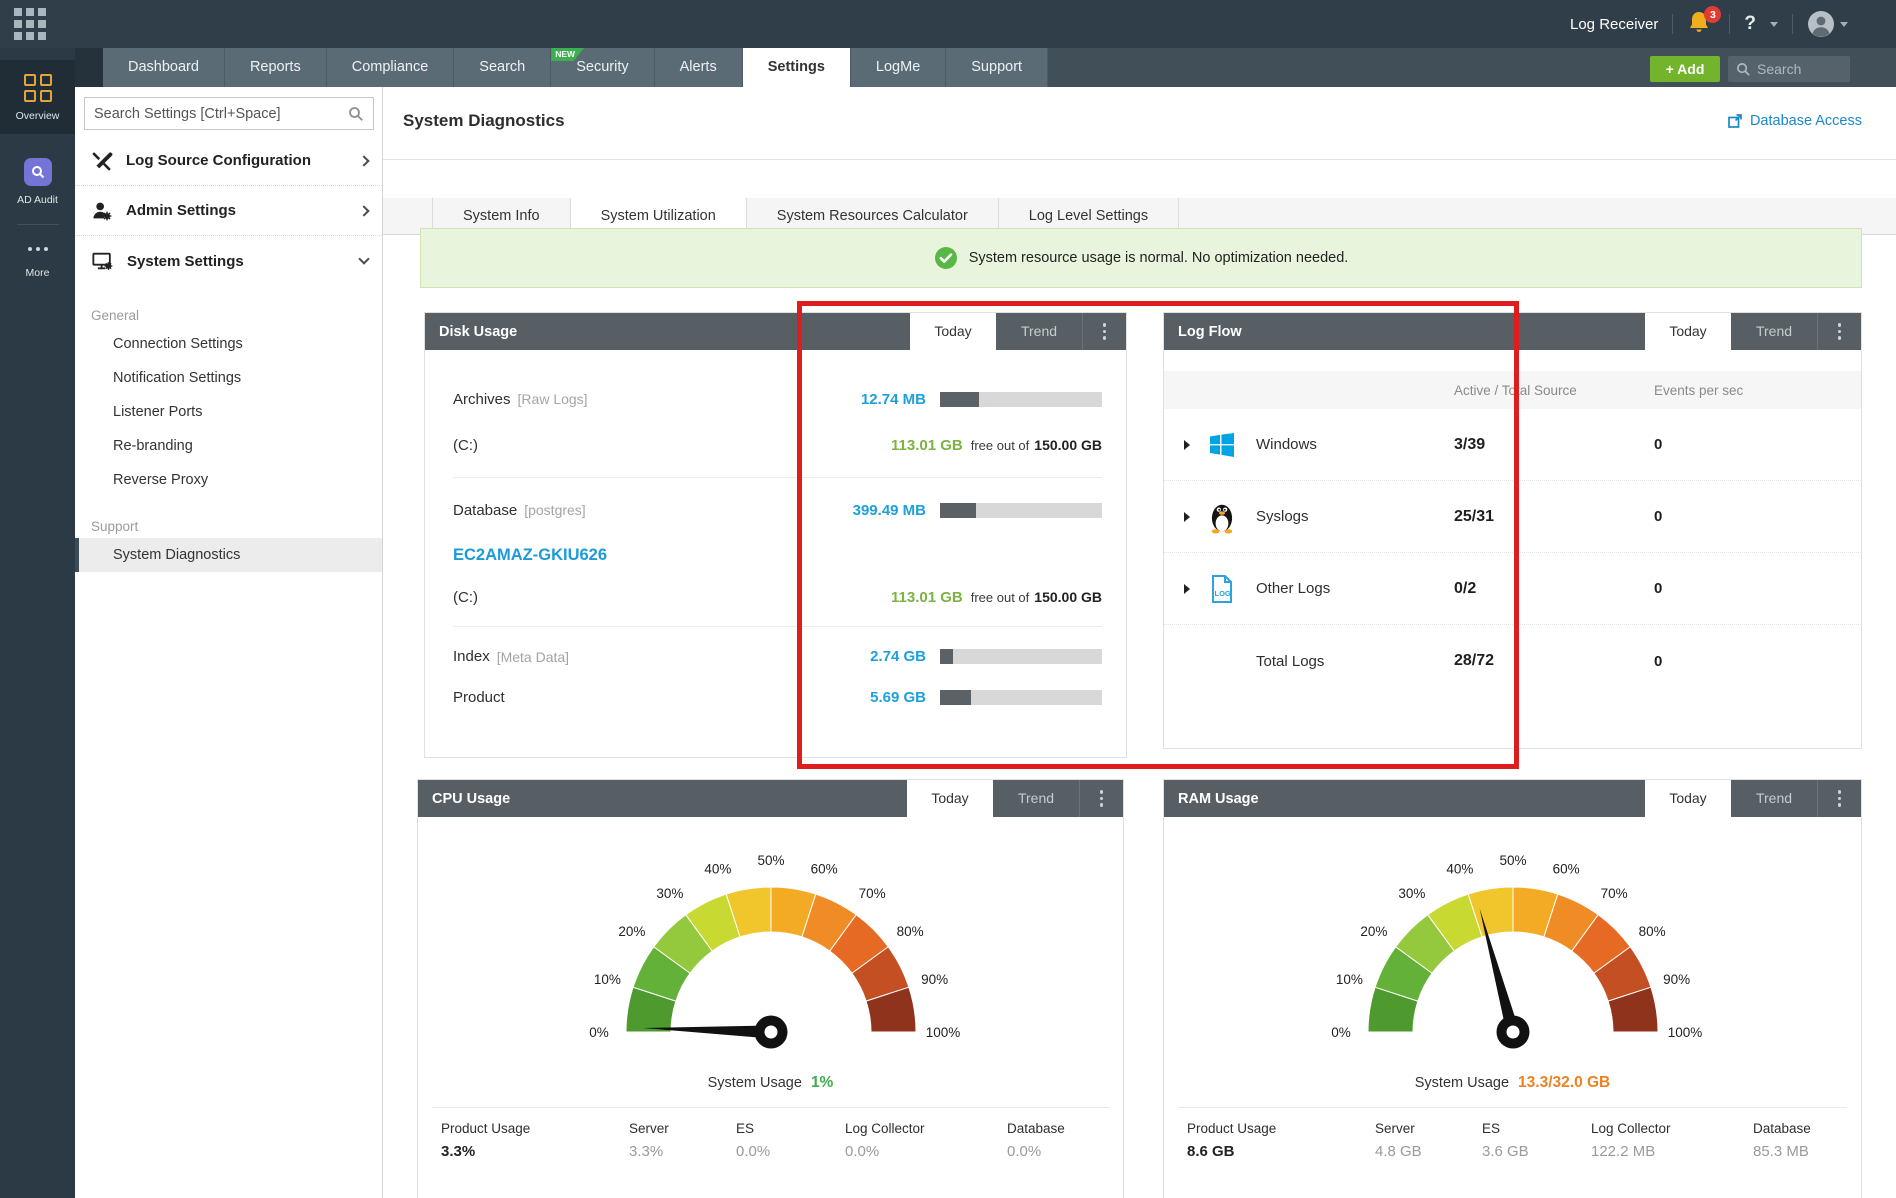  I want to click on column-events-per-sec: Events per sec, so click(1699, 390).